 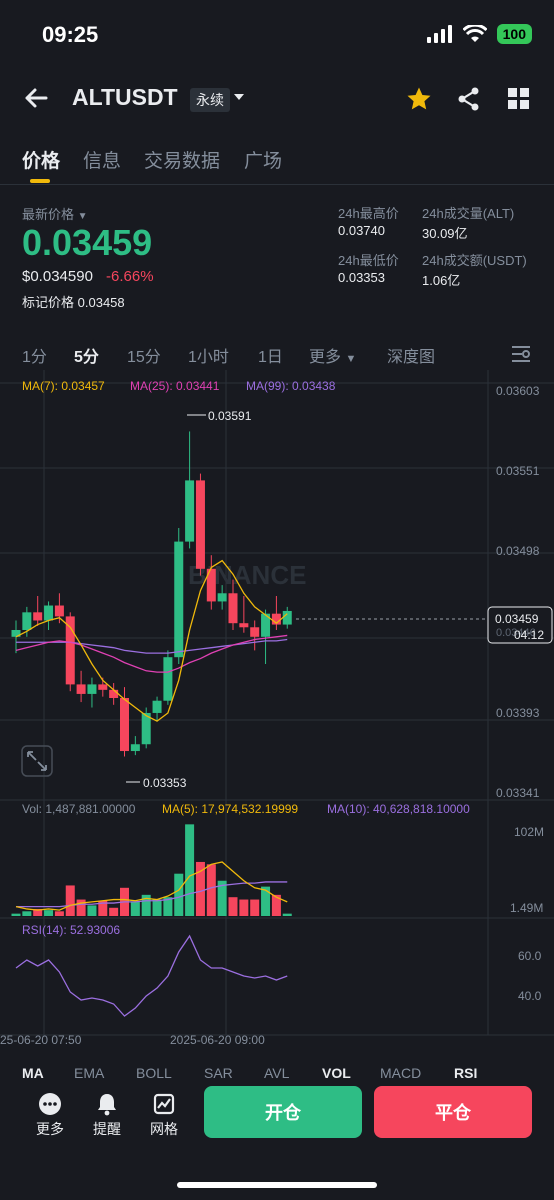 I want to click on vol-ma10-legend: MA(10): 40,628,818.10000, so click(x=398, y=809).